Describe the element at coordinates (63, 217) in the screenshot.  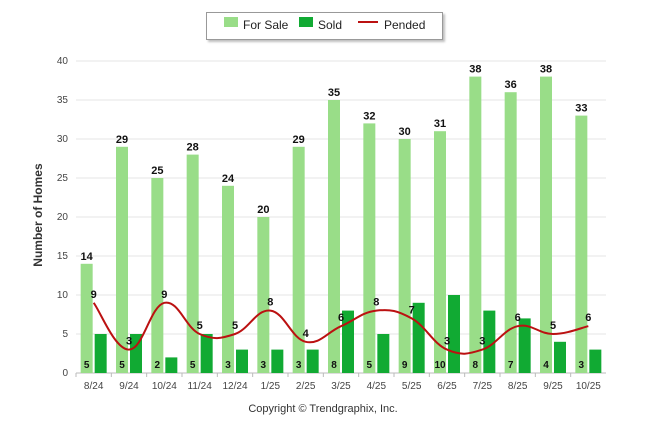
I see `y-tick-label: 20` at that location.